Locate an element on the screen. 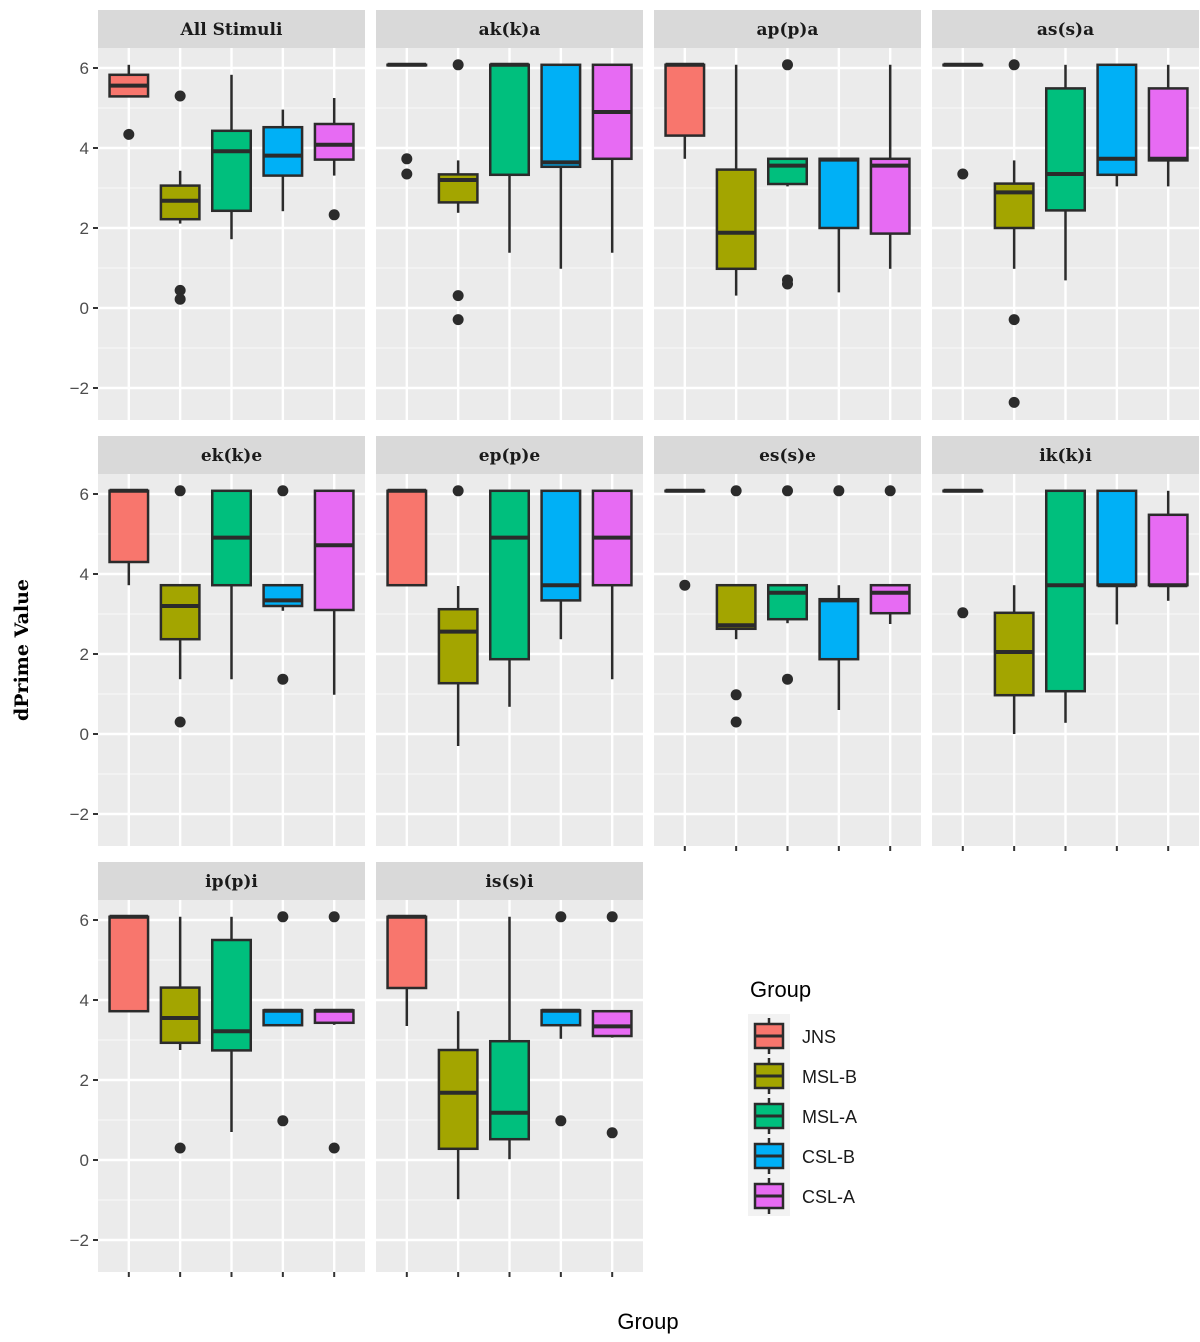 Image resolution: width=1200 pixels, height=1342 pixels. x-axis-title: Group is located at coordinates (647, 1321).